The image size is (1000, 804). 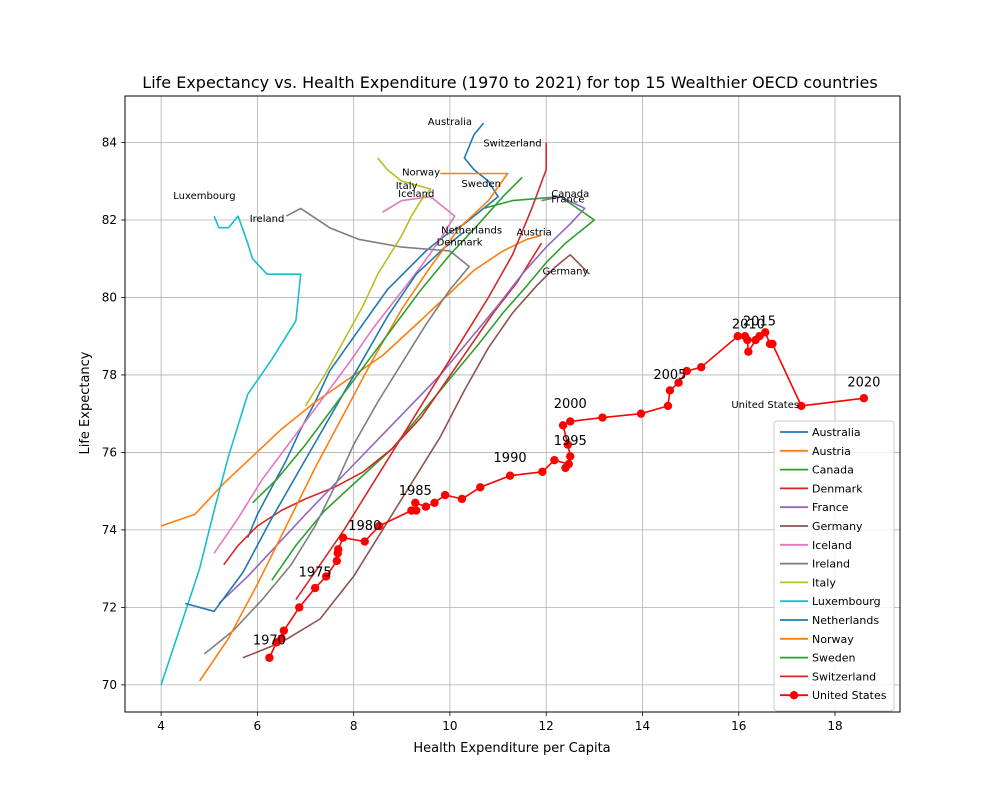 I want to click on series-line-italy, so click(x=368, y=282).